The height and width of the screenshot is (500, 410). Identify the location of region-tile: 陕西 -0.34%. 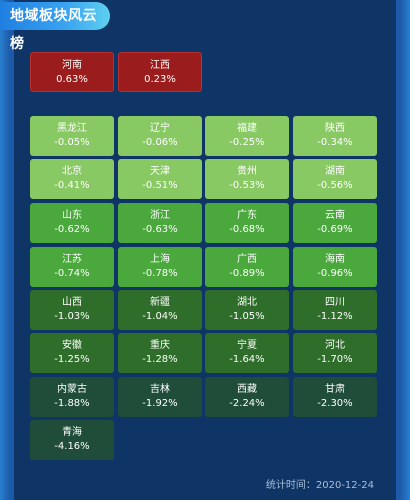
(335, 136).